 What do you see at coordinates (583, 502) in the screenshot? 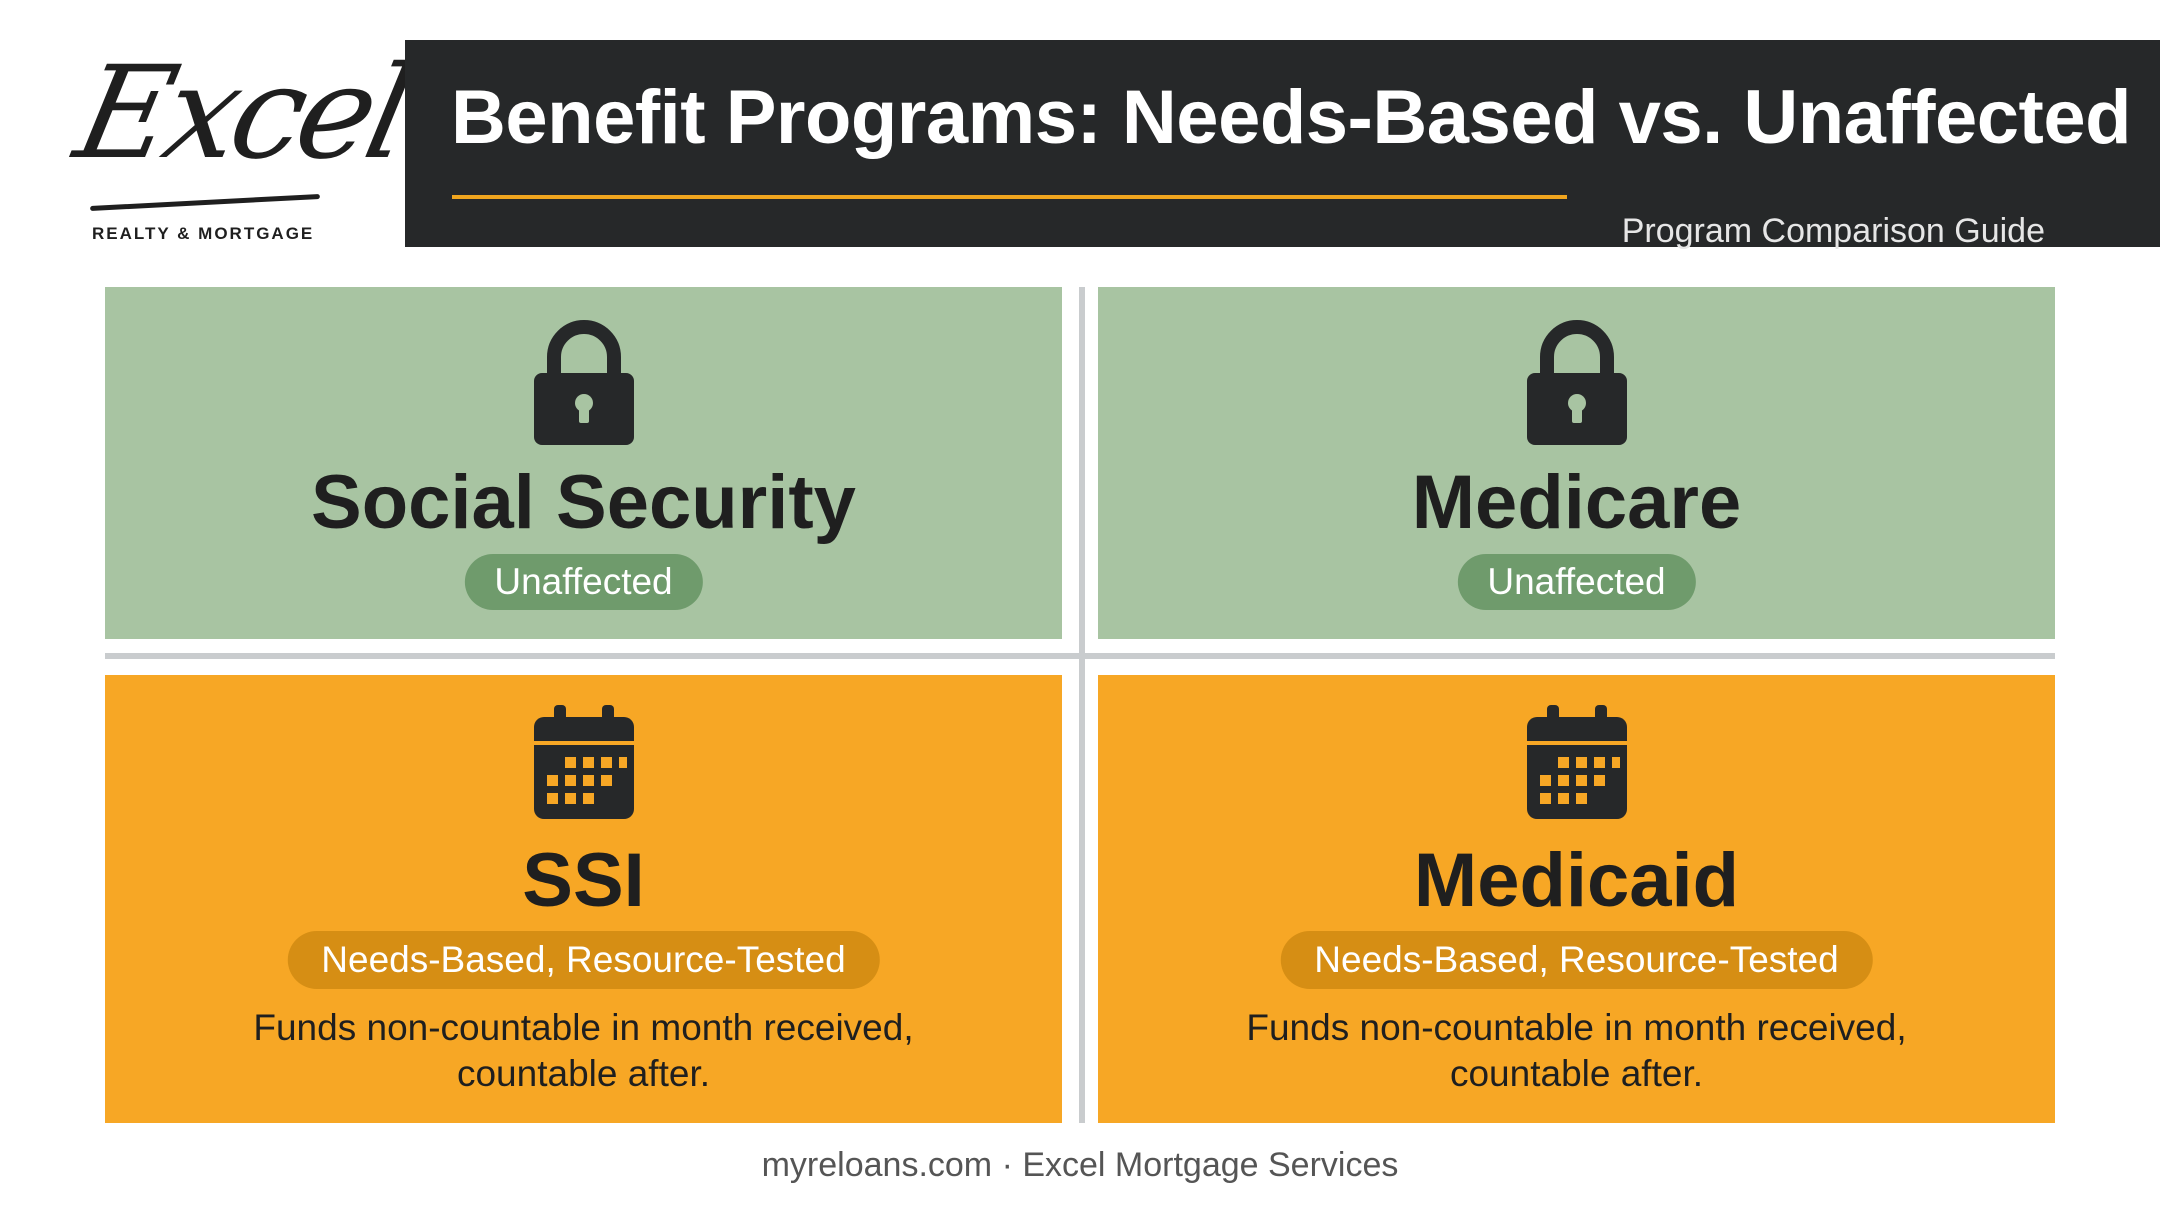
I see `card-title: Social Security` at bounding box center [583, 502].